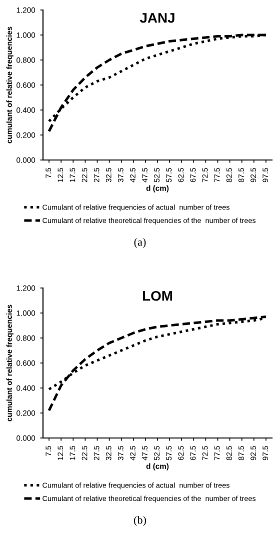 The image size is (280, 550). I want to click on text: (a), so click(140, 243).